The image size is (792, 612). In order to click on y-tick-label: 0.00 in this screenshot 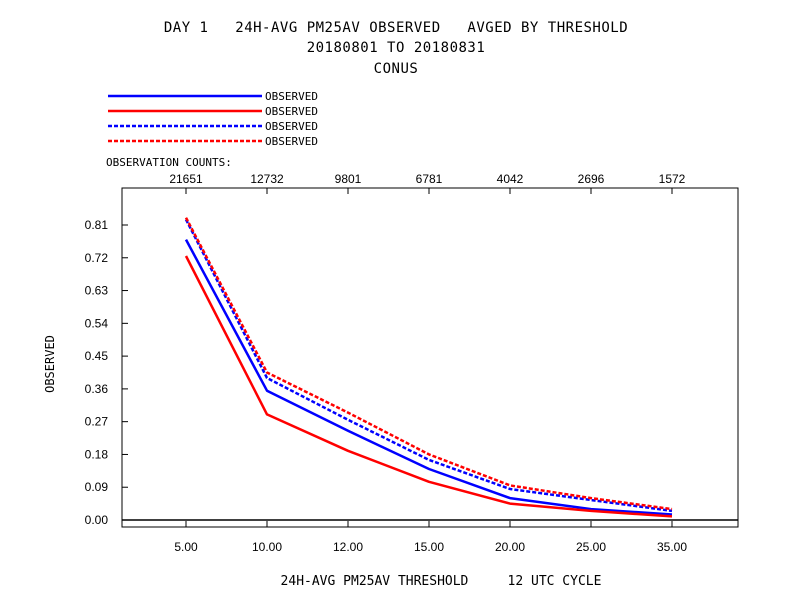, I will do `click(97, 520)`.